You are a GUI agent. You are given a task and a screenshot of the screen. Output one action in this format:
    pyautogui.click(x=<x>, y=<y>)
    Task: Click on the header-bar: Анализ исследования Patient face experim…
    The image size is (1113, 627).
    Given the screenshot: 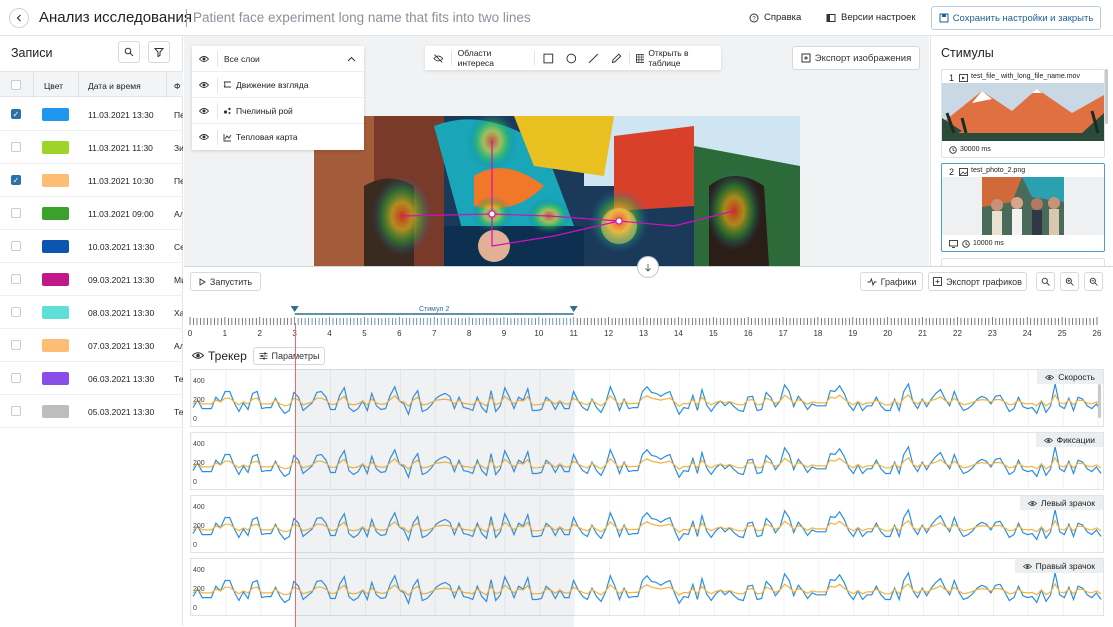 What is the action you would take?
    pyautogui.click(x=556, y=18)
    